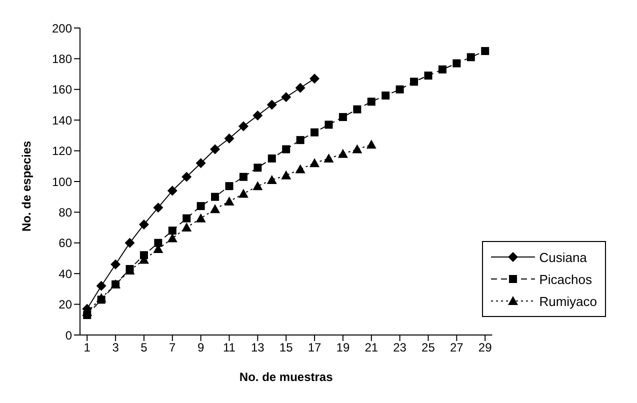 This screenshot has height=403, width=637. I want to click on x-tick-label: 1, so click(87, 347).